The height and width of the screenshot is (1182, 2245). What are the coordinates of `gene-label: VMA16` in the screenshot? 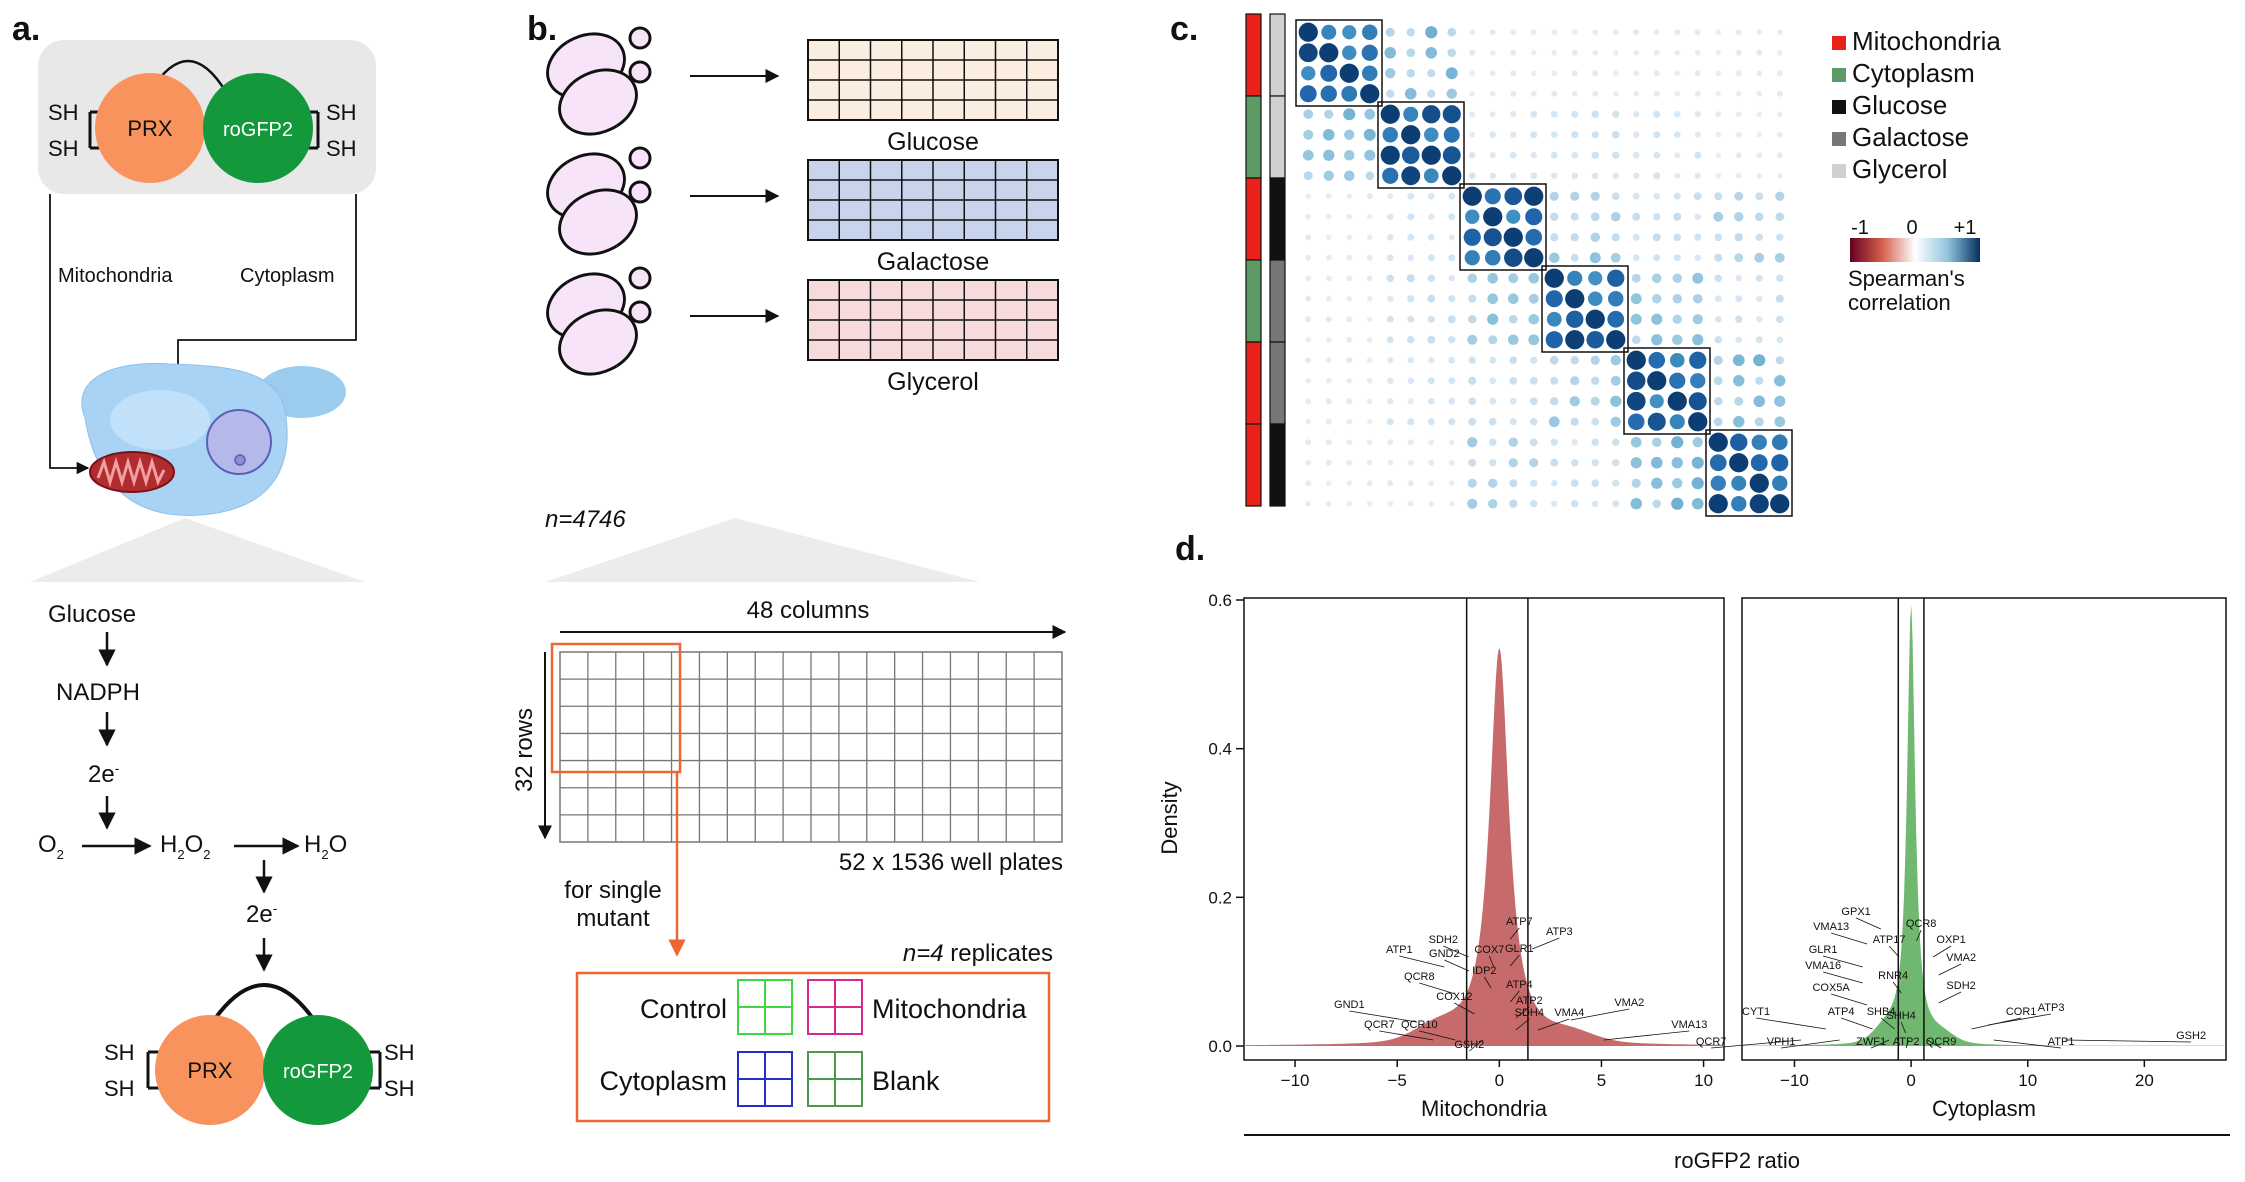 It's located at (1823, 966).